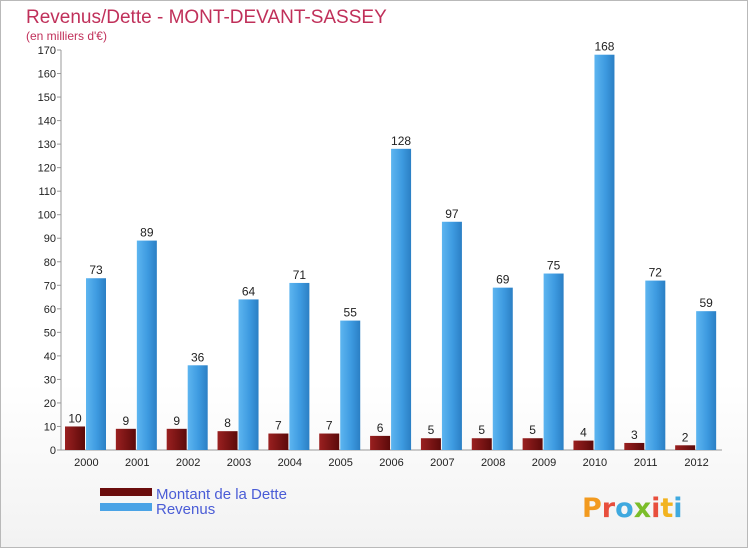 Image resolution: width=750 pixels, height=550 pixels. Describe the element at coordinates (126, 492) in the screenshot. I see `legend-swatch-dette` at that location.